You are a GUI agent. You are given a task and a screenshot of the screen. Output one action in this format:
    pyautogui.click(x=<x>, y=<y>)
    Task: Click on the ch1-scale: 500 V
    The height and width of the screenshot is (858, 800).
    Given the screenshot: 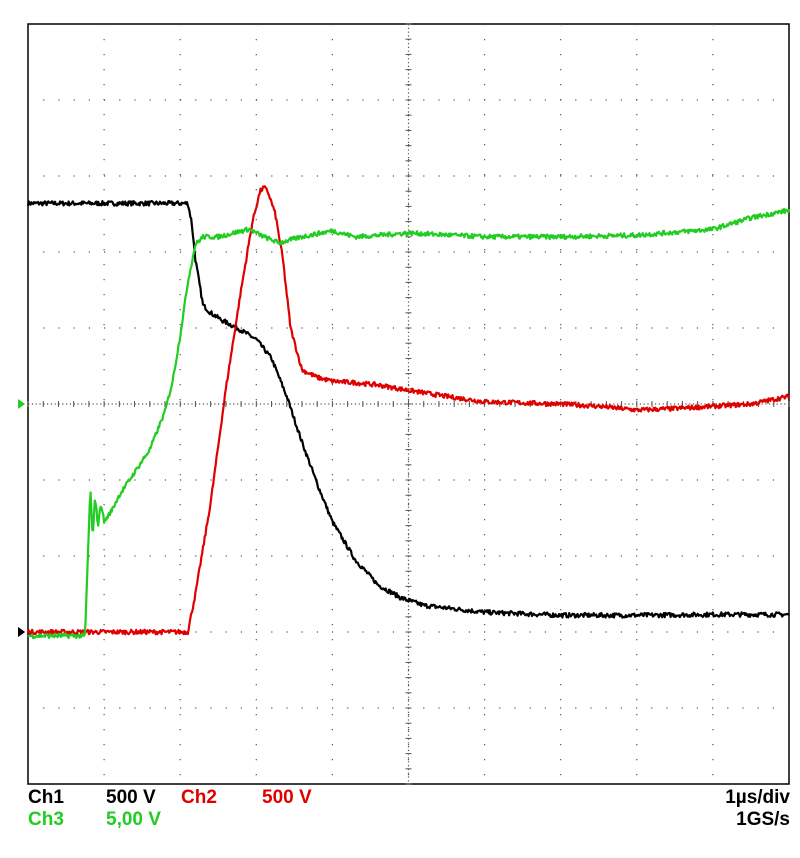 What is the action you would take?
    pyautogui.click(x=131, y=797)
    